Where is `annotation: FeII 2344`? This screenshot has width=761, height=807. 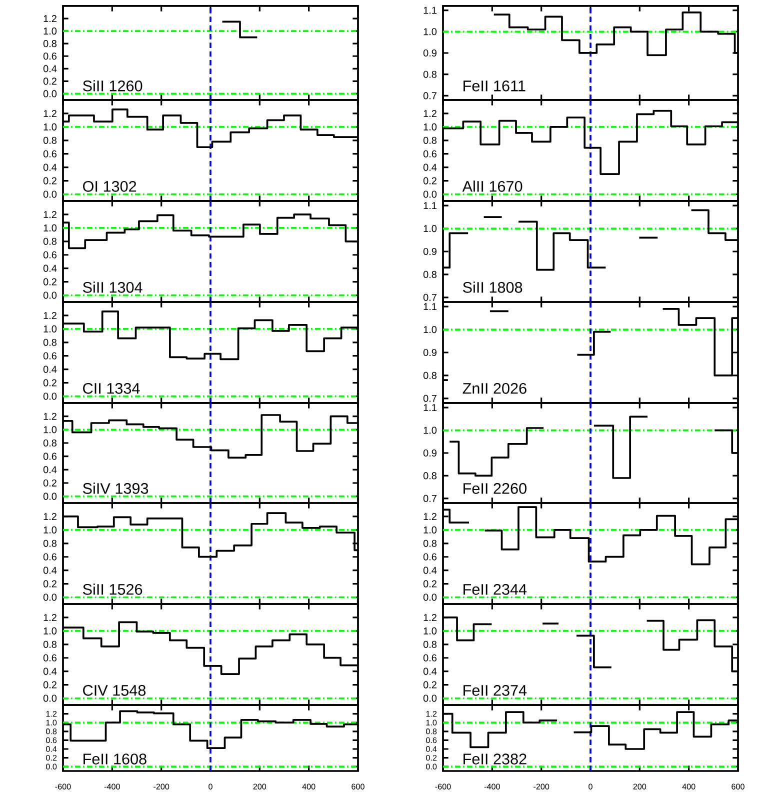 annotation: FeII 2344 is located at coordinates (495, 589).